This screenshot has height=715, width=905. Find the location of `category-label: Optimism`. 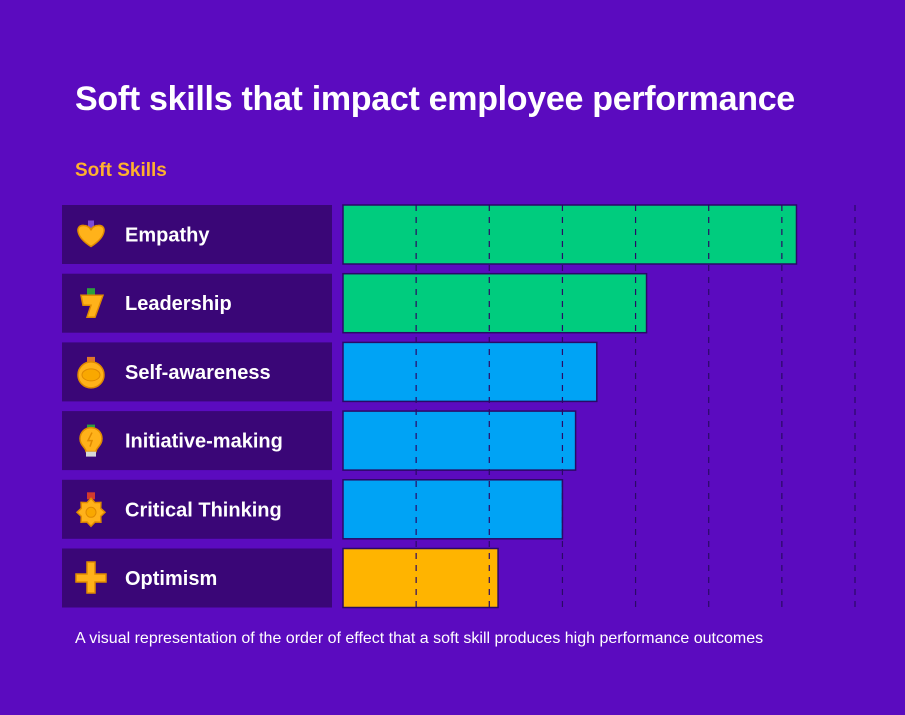

category-label: Optimism is located at coordinates (171, 579).